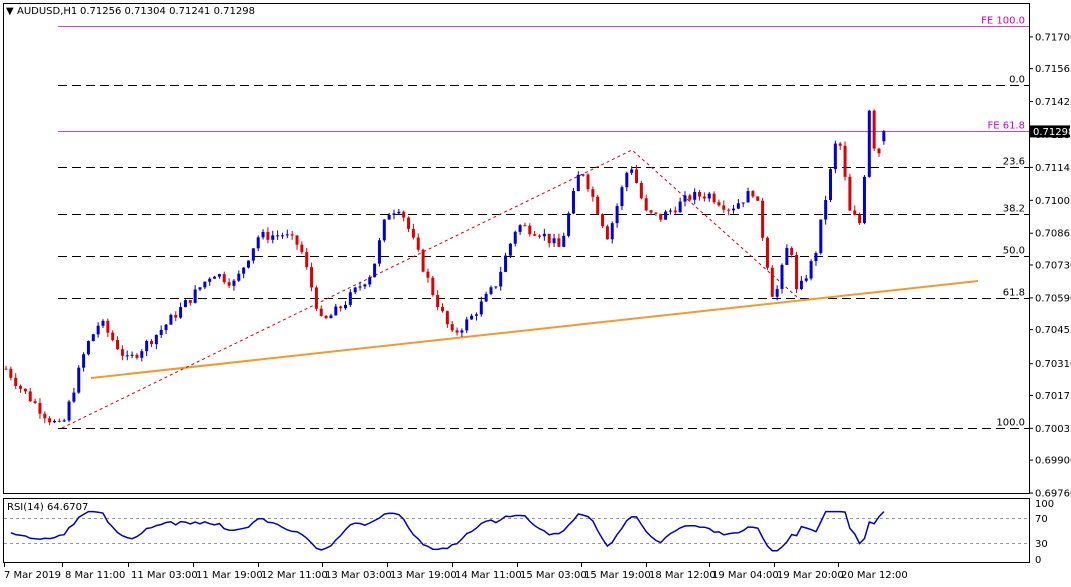  Describe the element at coordinates (1053, 168) in the screenshot. I see `price-label: 0.71145` at that location.